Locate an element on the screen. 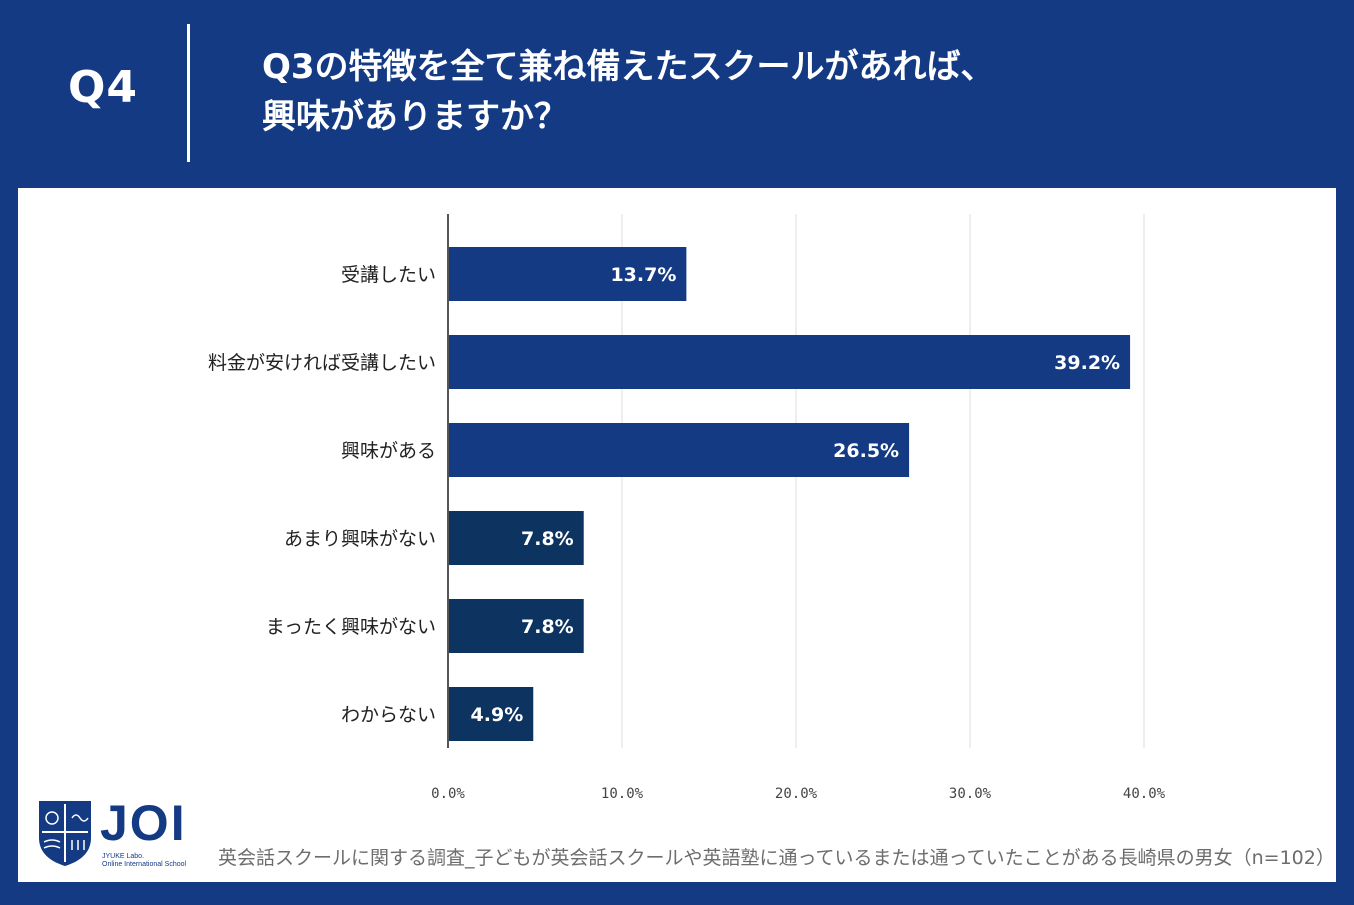 The height and width of the screenshot is (905, 1354). category-label: 受講したい is located at coordinates (388, 275).